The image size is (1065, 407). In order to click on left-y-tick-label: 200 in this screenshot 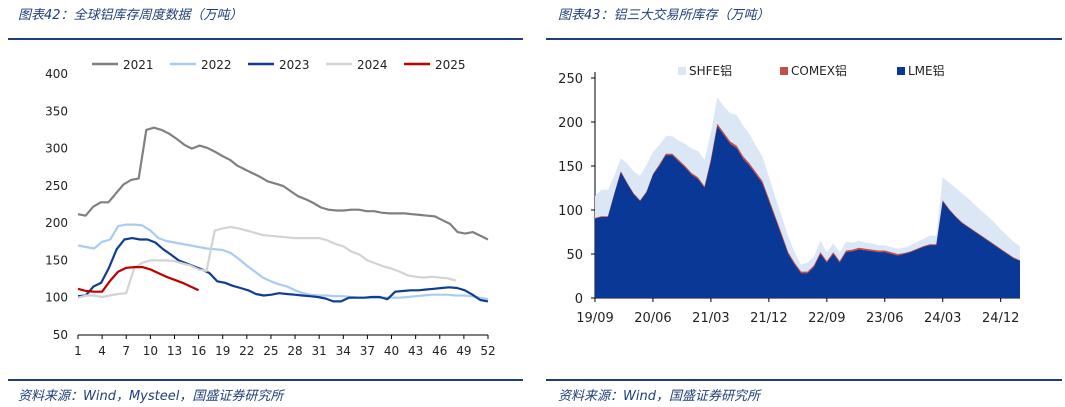, I will do `click(56, 223)`.